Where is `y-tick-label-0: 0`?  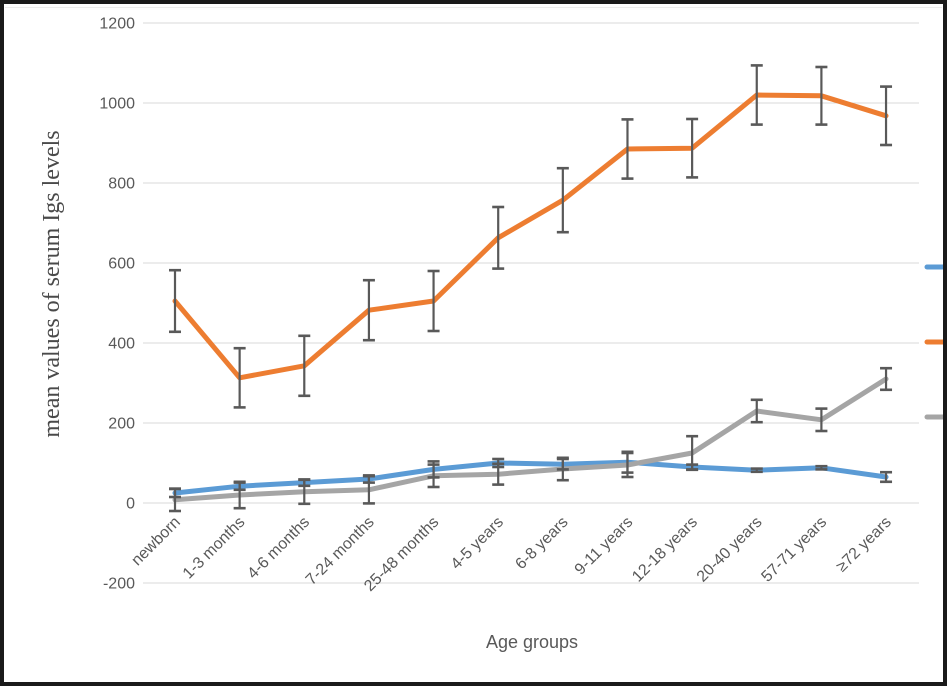
y-tick-label-0: 0 is located at coordinates (130, 504).